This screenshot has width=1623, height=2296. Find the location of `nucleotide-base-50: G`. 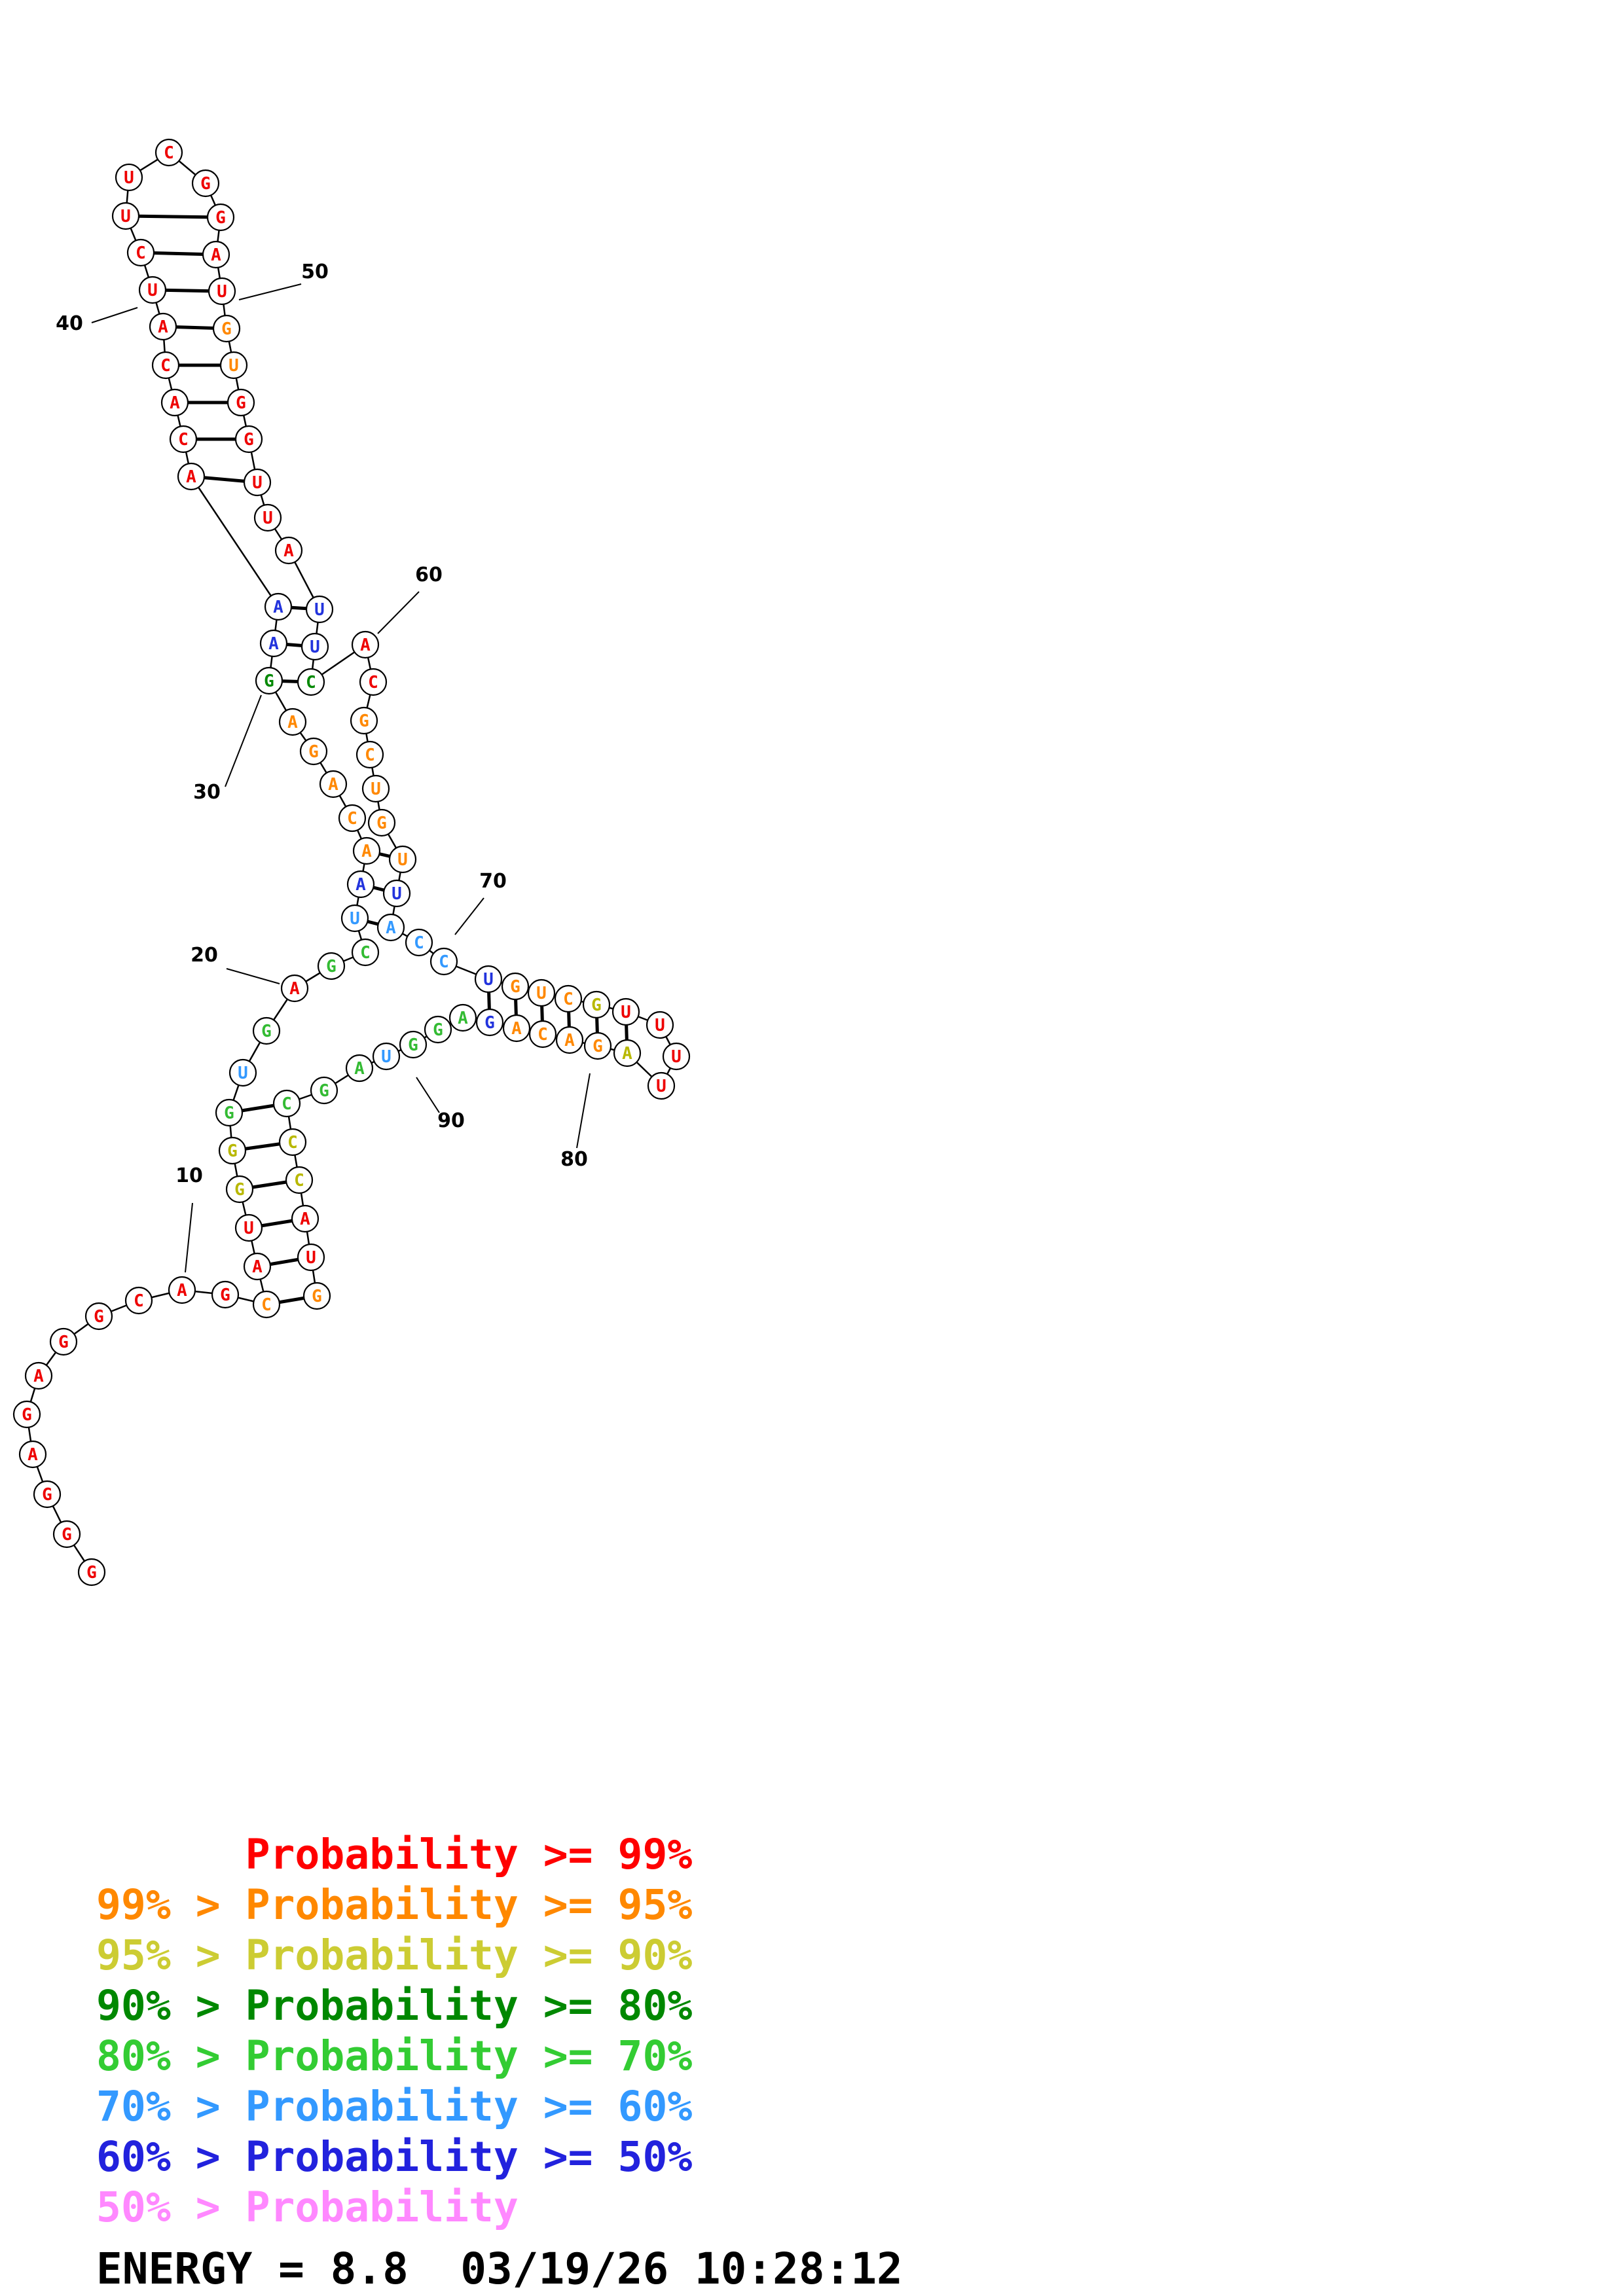

nucleotide-base-50: G is located at coordinates (249, 440).